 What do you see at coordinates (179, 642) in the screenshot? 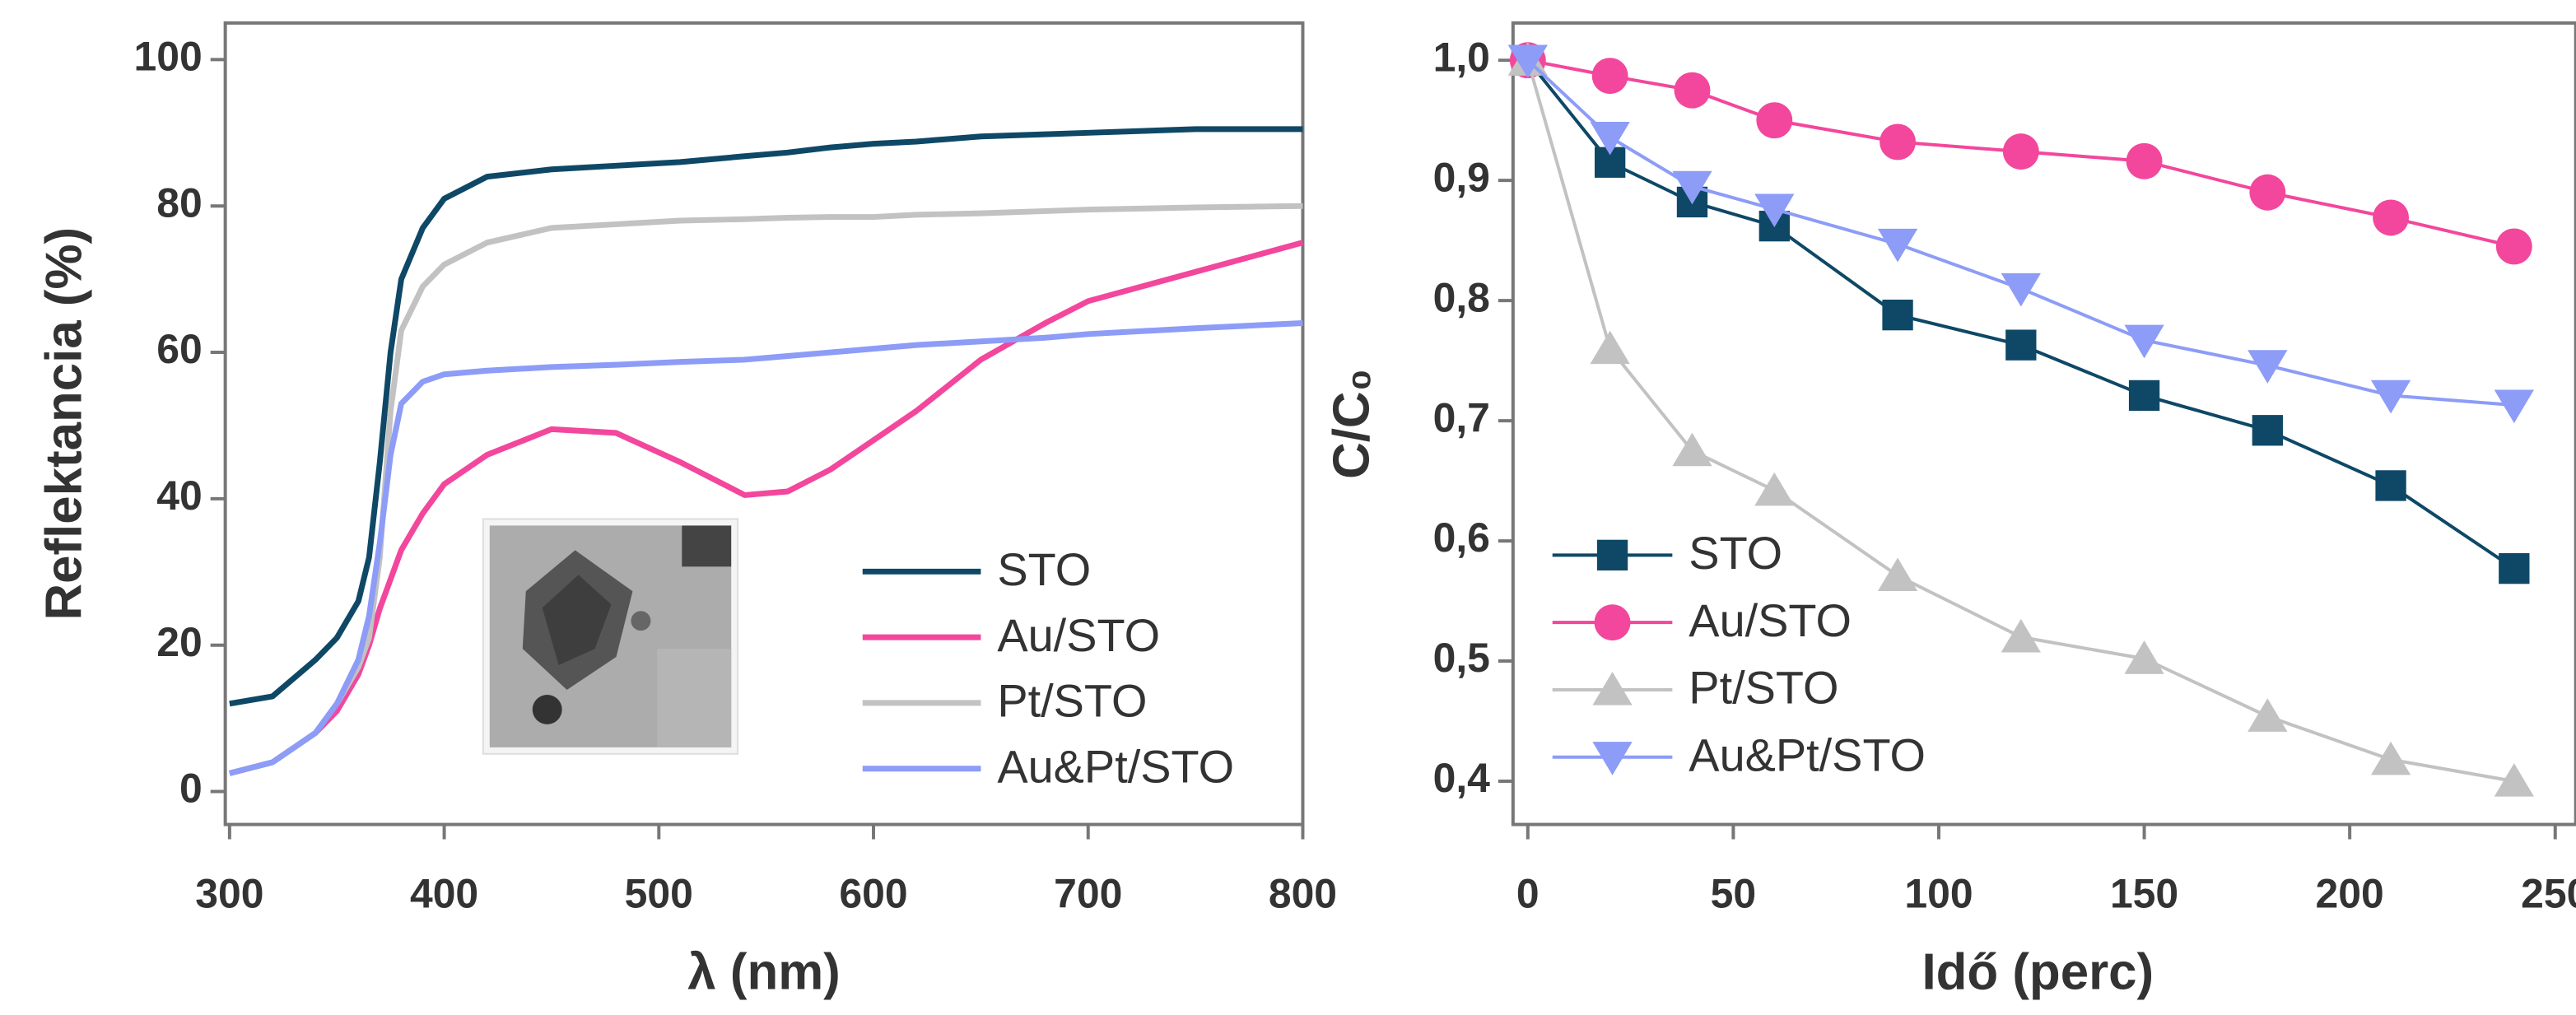
I see `y-tick-label: 20` at bounding box center [179, 642].